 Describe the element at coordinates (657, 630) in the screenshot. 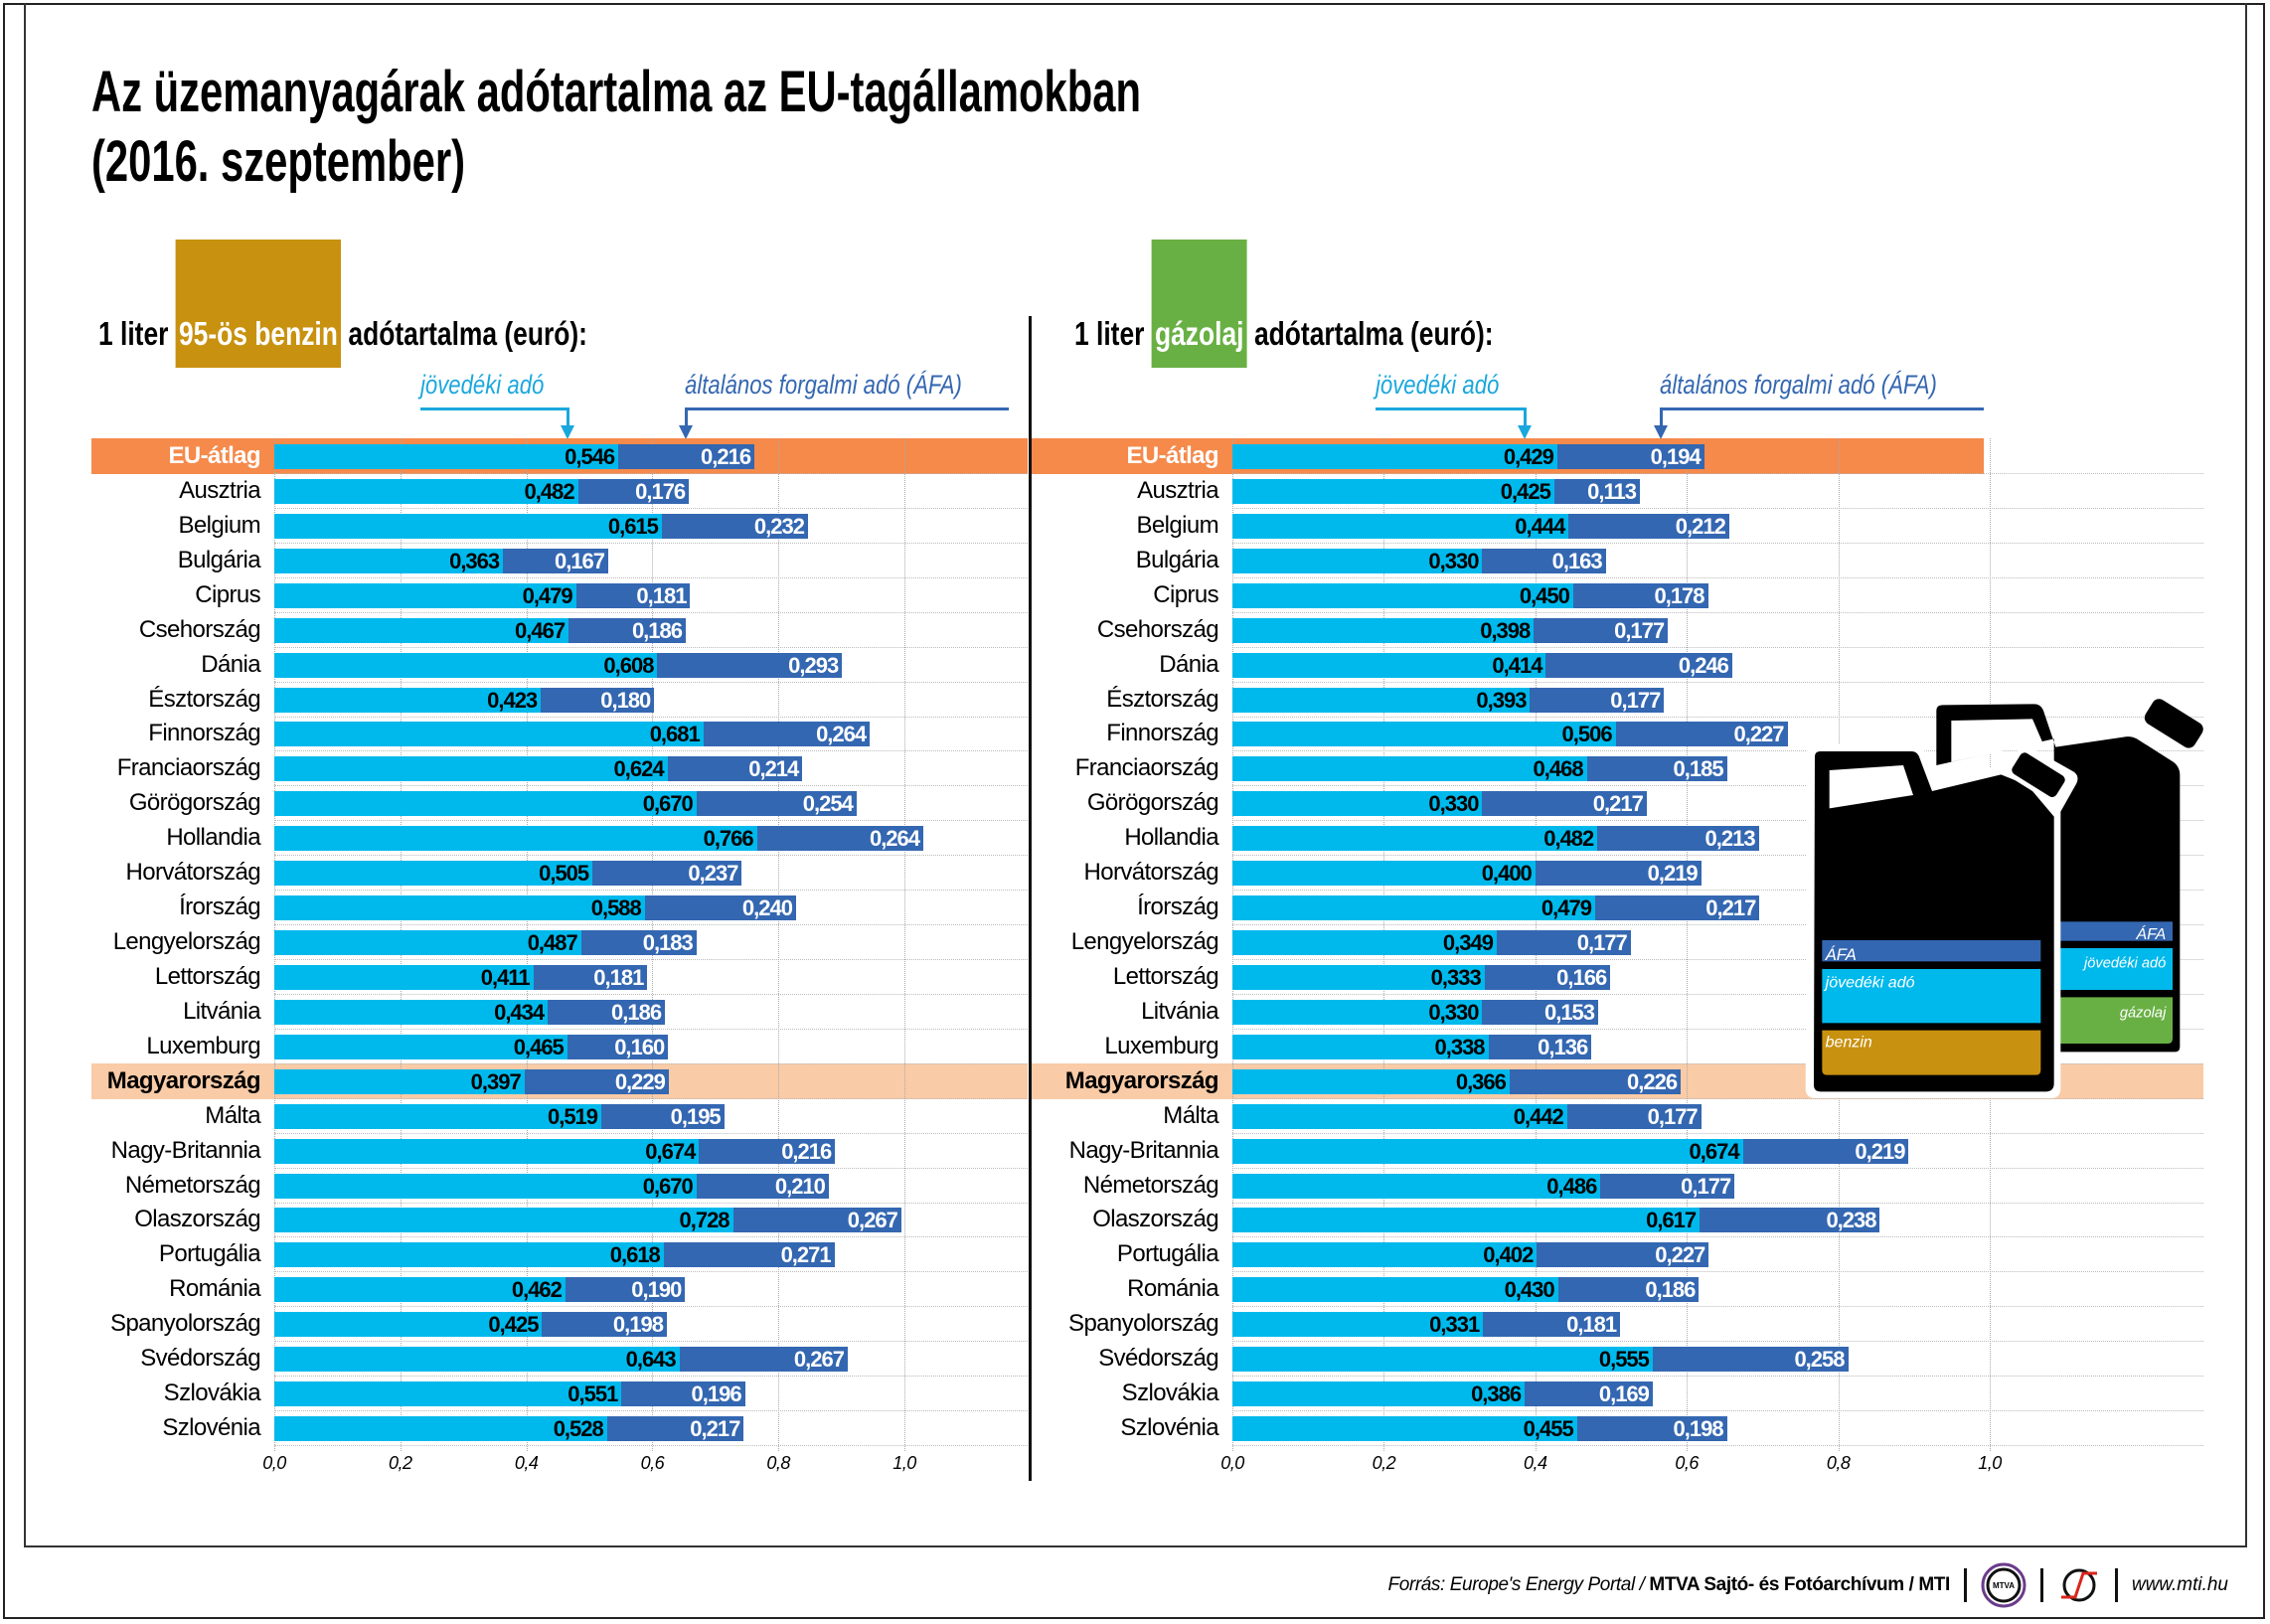

I see `vat-value-label: 0,186` at that location.